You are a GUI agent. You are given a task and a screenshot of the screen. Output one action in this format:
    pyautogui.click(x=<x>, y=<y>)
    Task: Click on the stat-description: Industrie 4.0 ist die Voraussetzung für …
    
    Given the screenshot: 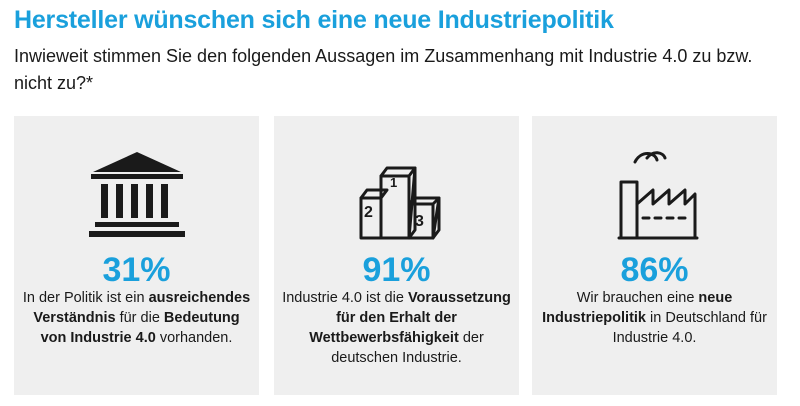 What is the action you would take?
    pyautogui.click(x=396, y=328)
    